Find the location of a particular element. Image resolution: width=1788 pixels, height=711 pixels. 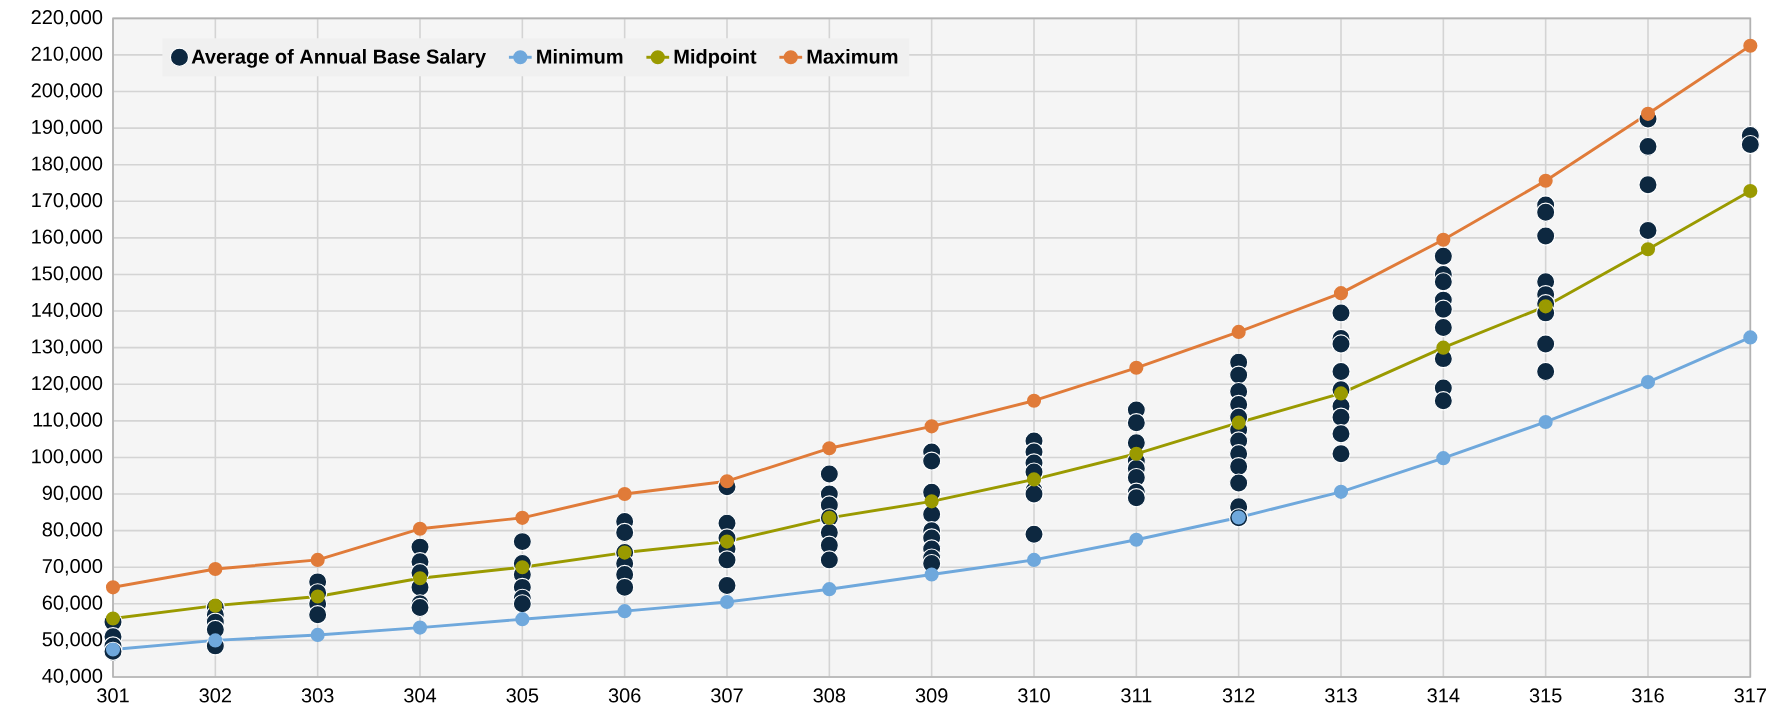

x-tick-label: 309 is located at coordinates (931, 695).